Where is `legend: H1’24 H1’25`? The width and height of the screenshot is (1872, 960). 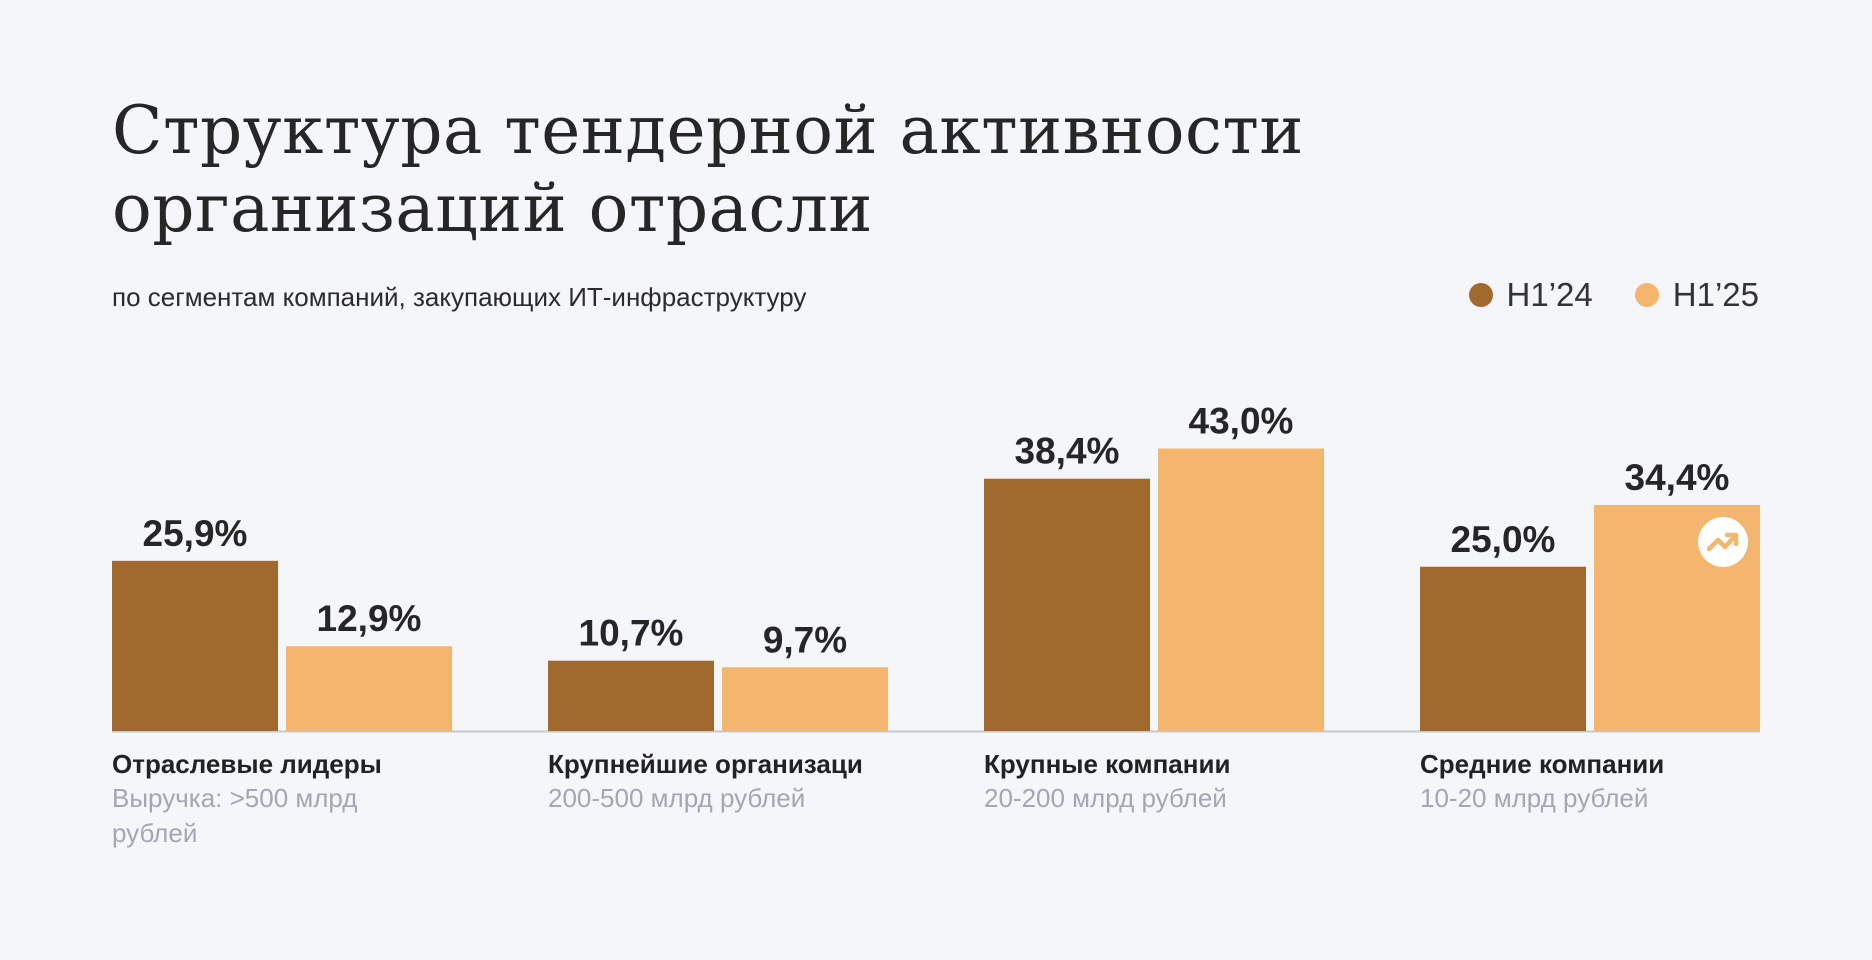 legend: H1’24 H1’25 is located at coordinates (1613, 295).